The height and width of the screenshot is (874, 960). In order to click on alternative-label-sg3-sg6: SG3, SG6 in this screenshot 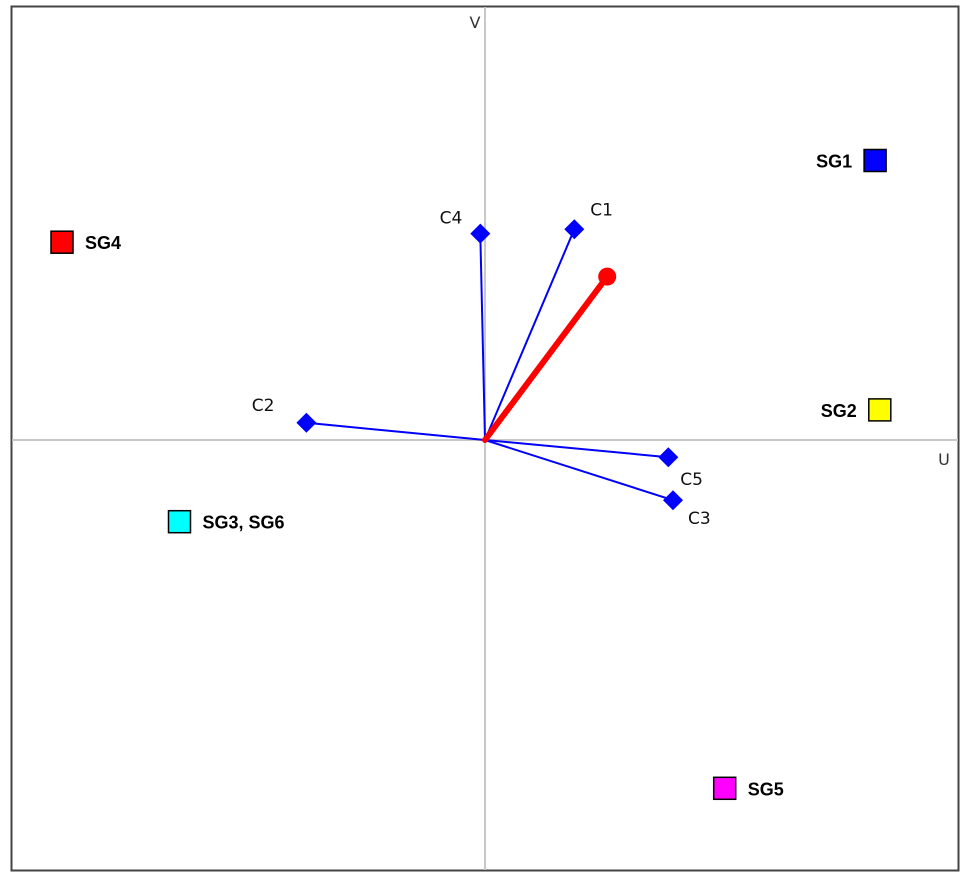, I will do `click(244, 523)`.